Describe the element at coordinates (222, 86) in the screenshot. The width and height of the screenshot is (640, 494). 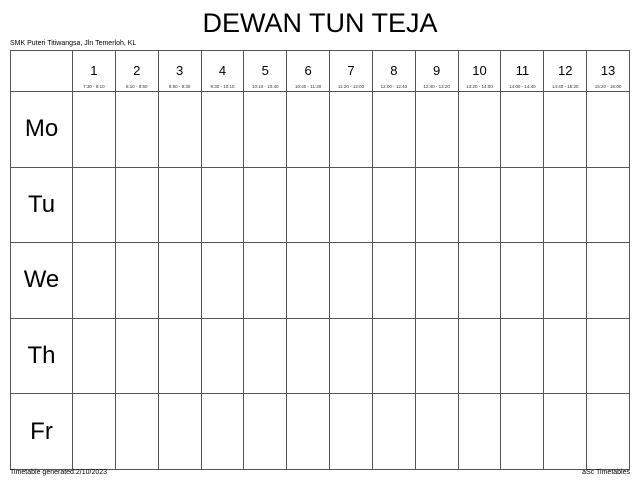
I see `period-time: 9:30 - 10:10` at that location.